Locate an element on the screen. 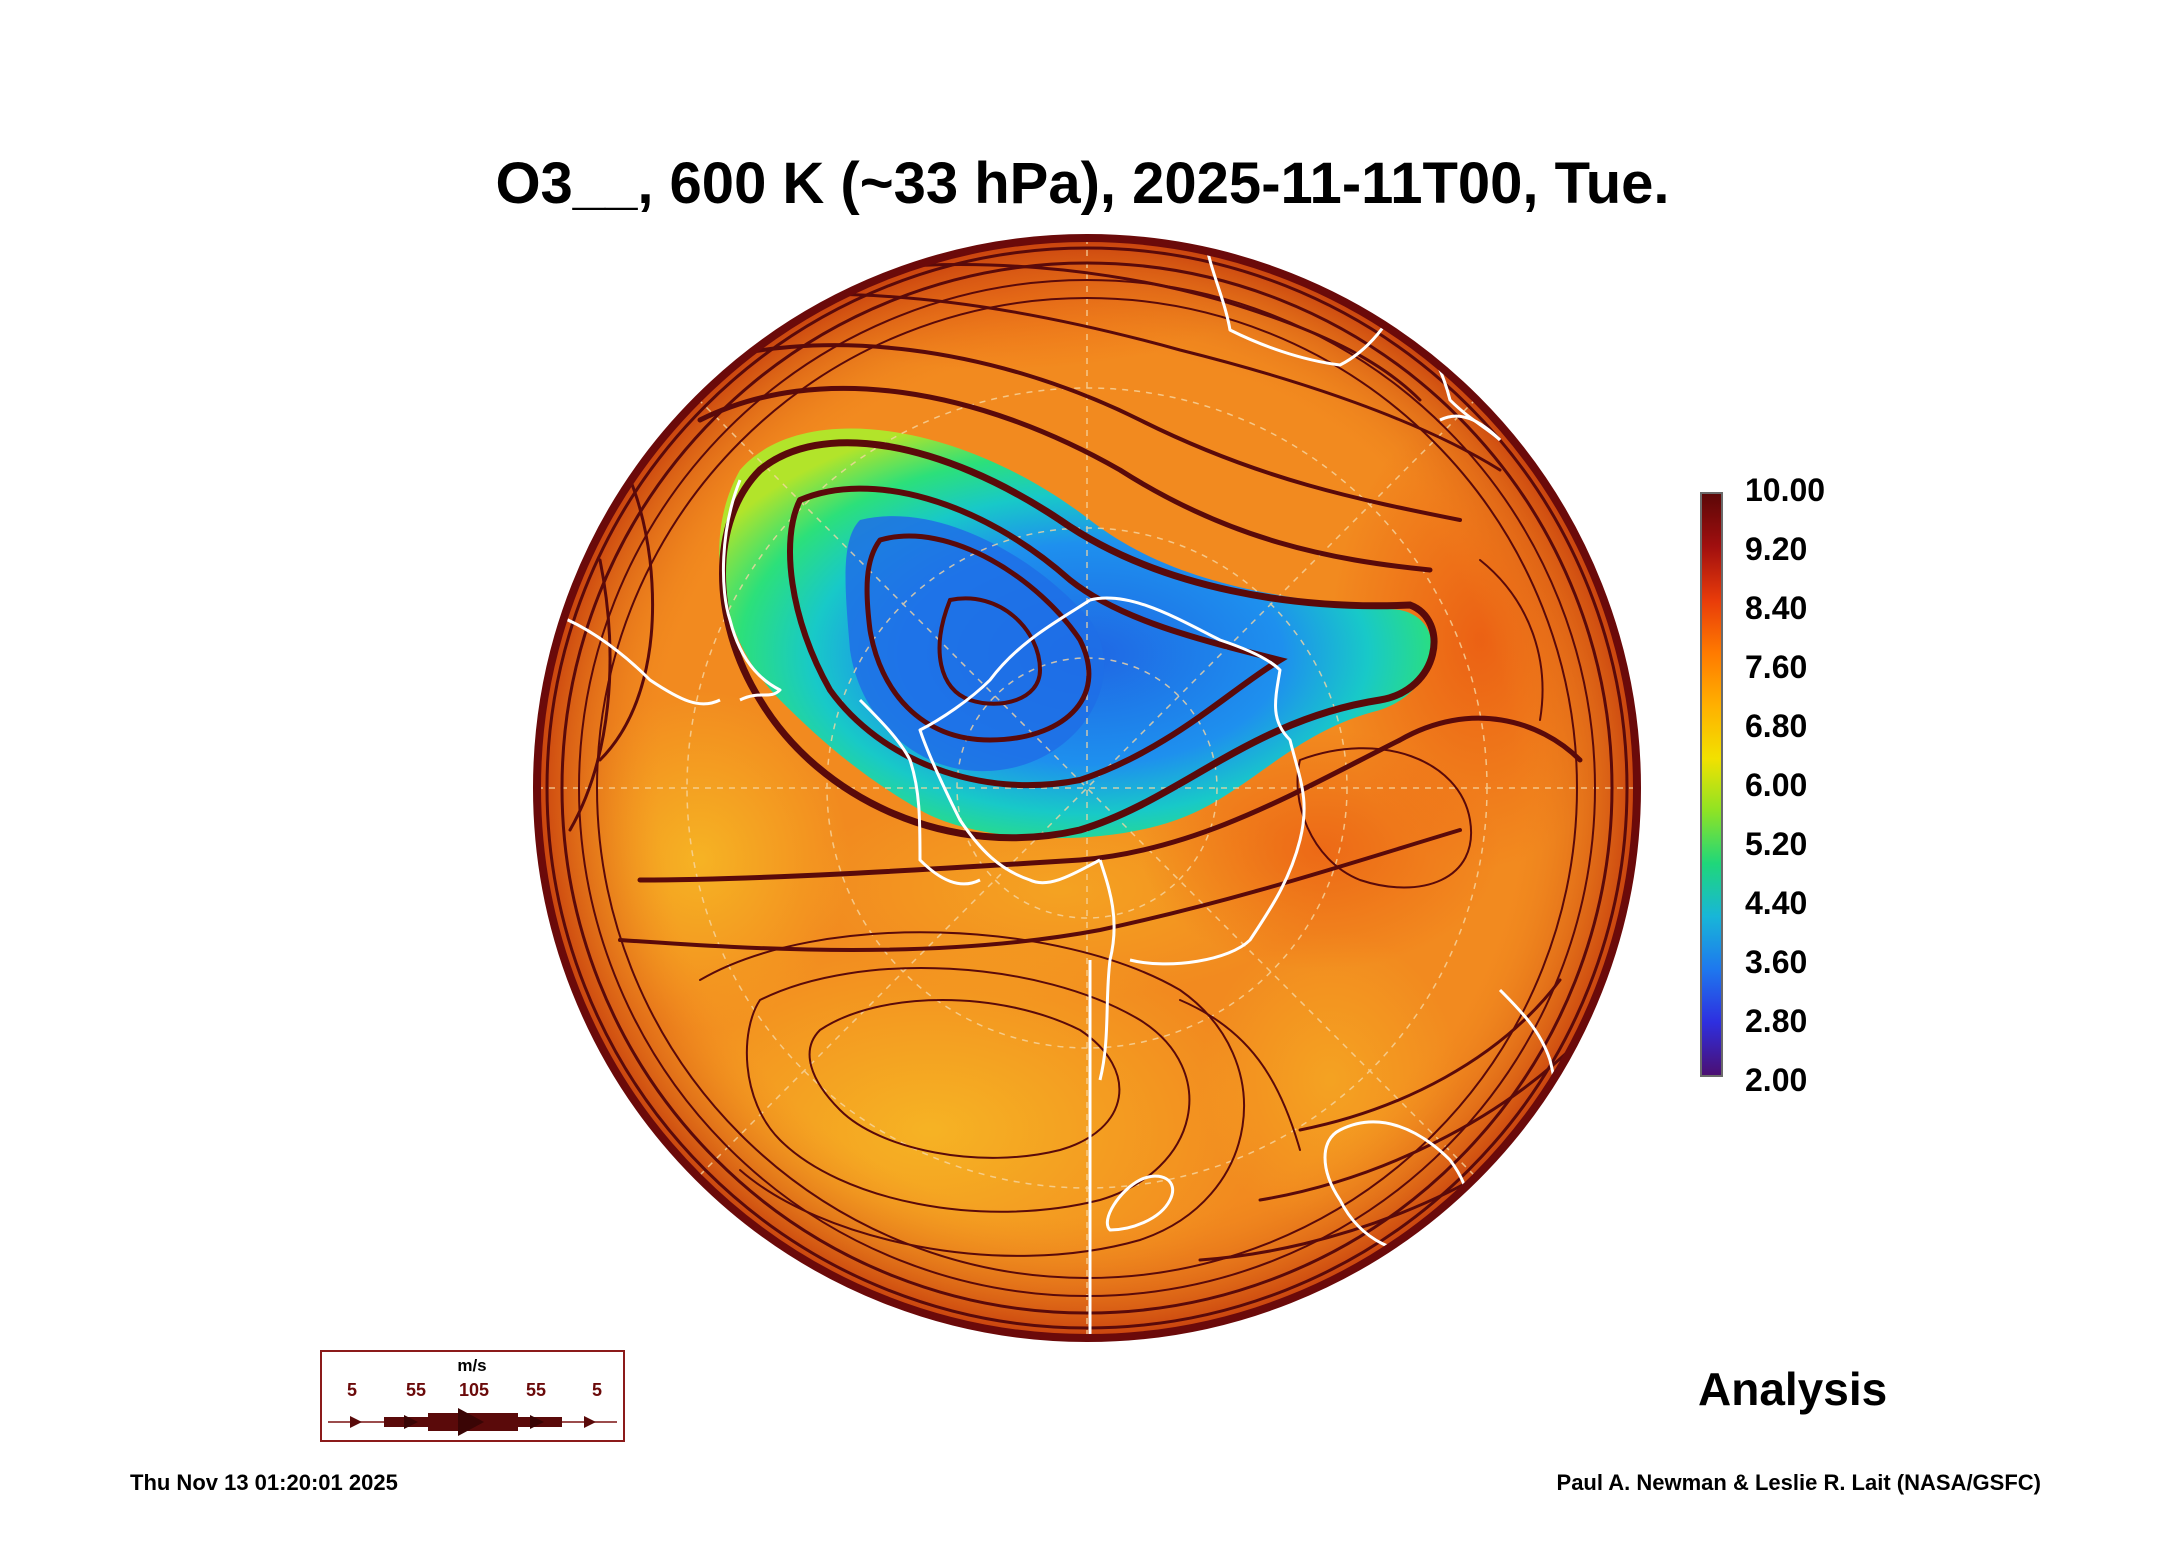  colorbar-label: 2.80 is located at coordinates (1776, 1021).